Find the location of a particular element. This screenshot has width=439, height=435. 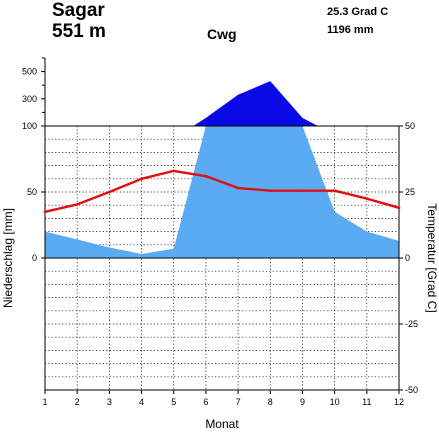

right-tick-label: -25 is located at coordinates (411, 324).